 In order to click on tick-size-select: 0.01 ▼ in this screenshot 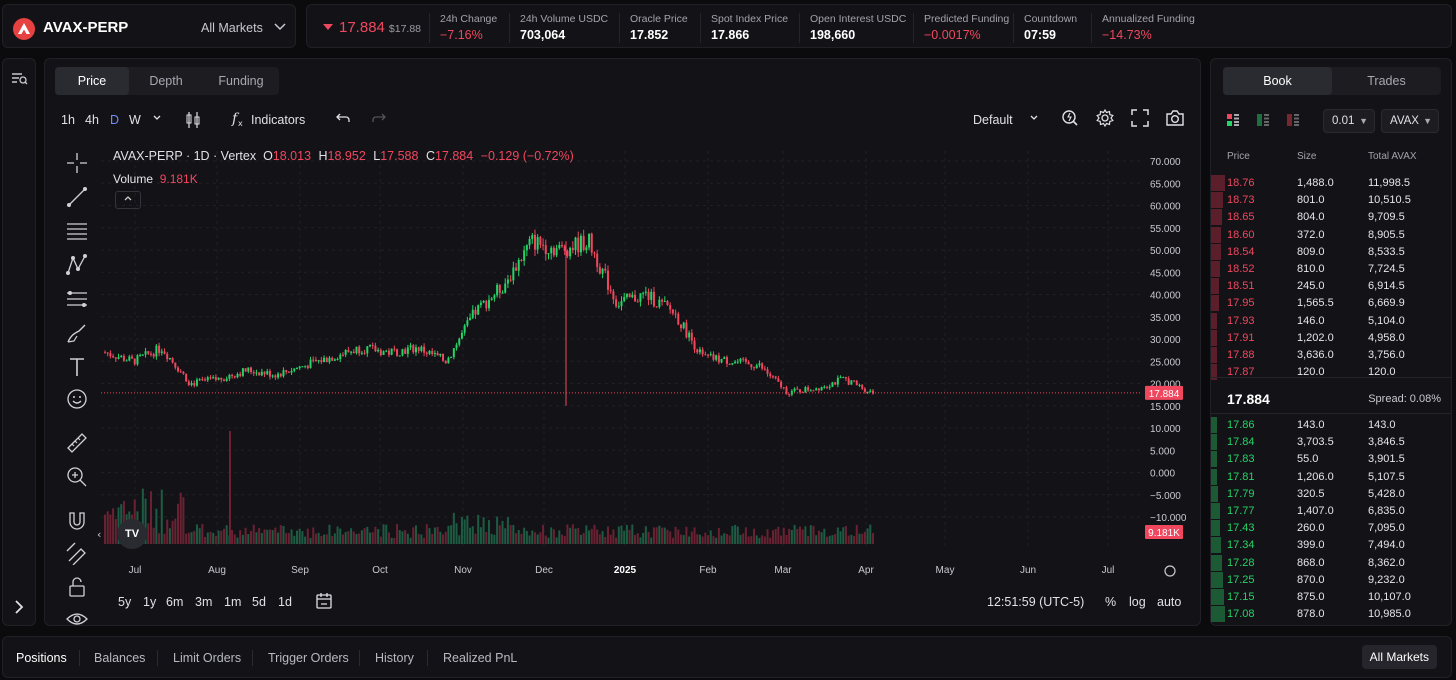, I will do `click(1349, 121)`.